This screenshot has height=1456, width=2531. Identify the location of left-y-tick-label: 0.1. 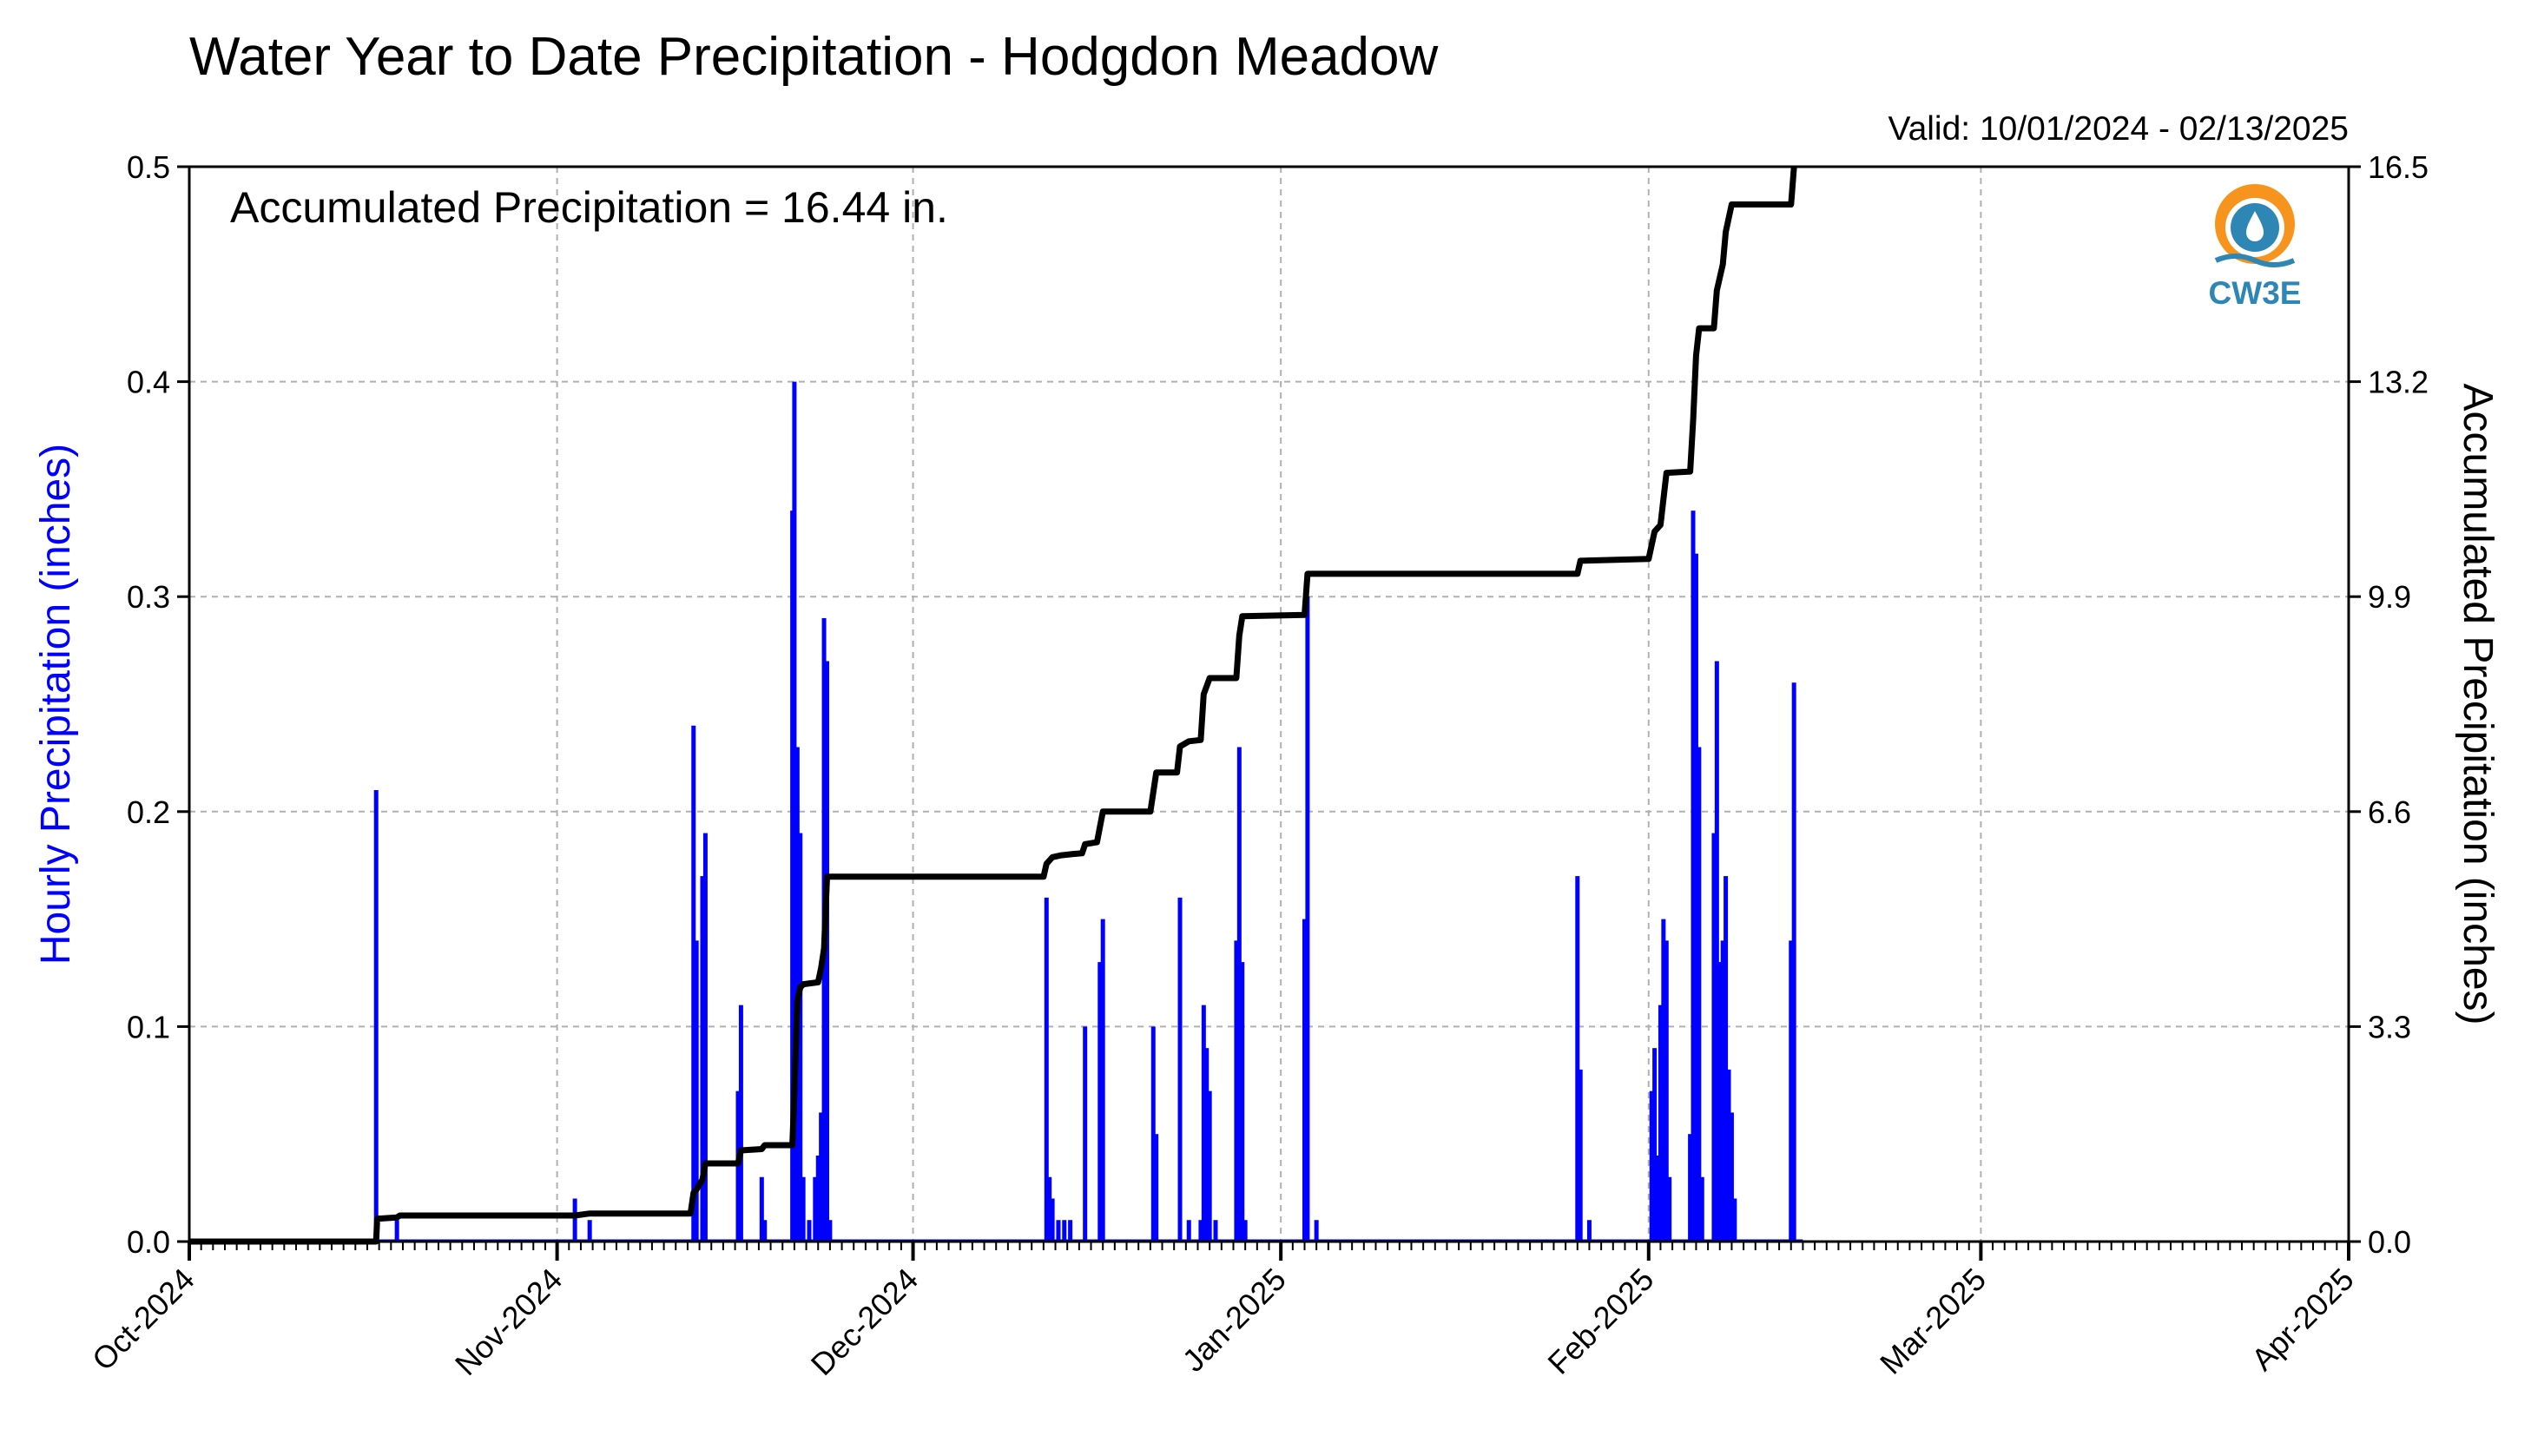
(148, 1026).